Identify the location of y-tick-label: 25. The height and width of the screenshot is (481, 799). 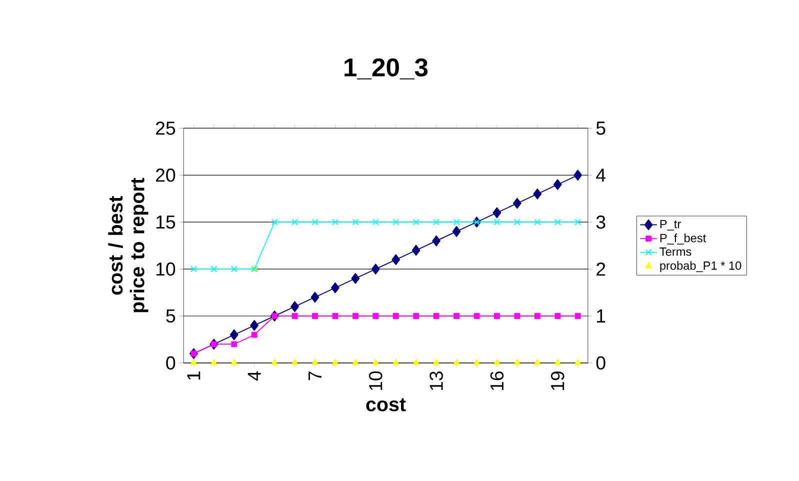
(166, 128).